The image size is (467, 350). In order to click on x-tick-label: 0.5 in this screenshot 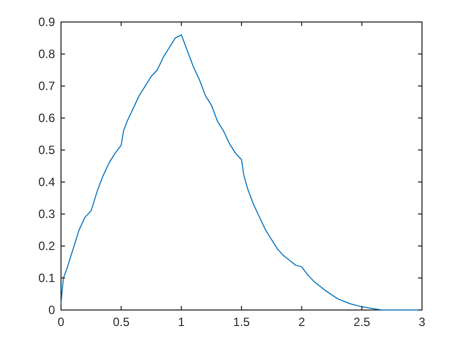, I will do `click(121, 322)`.